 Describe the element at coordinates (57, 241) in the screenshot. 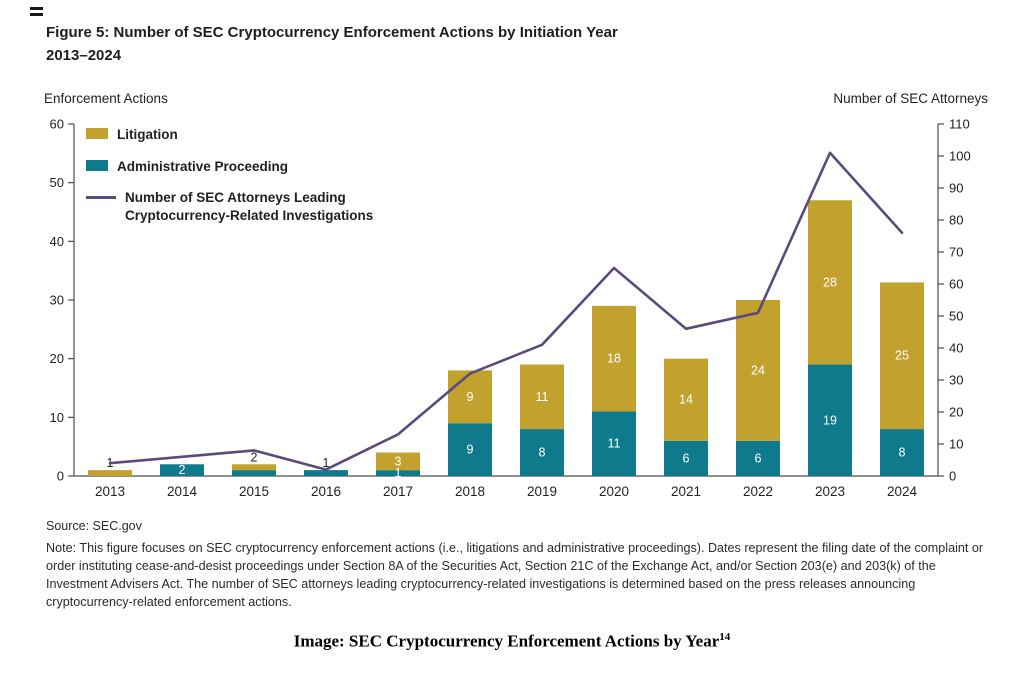

I see `left-tick-label: 40` at that location.